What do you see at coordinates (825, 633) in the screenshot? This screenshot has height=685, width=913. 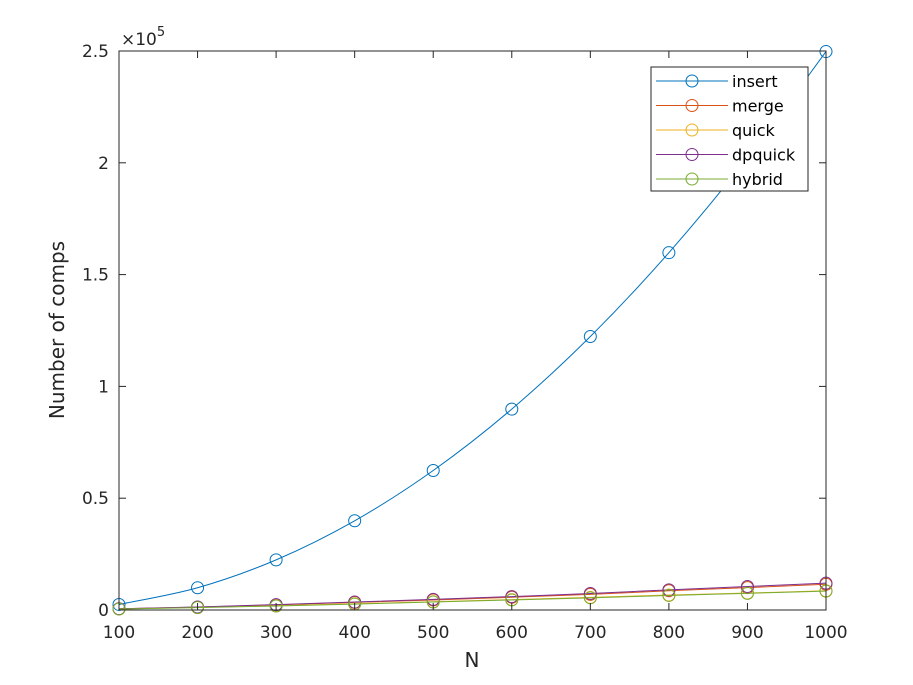 I see `x-tick-label: 1000` at bounding box center [825, 633].